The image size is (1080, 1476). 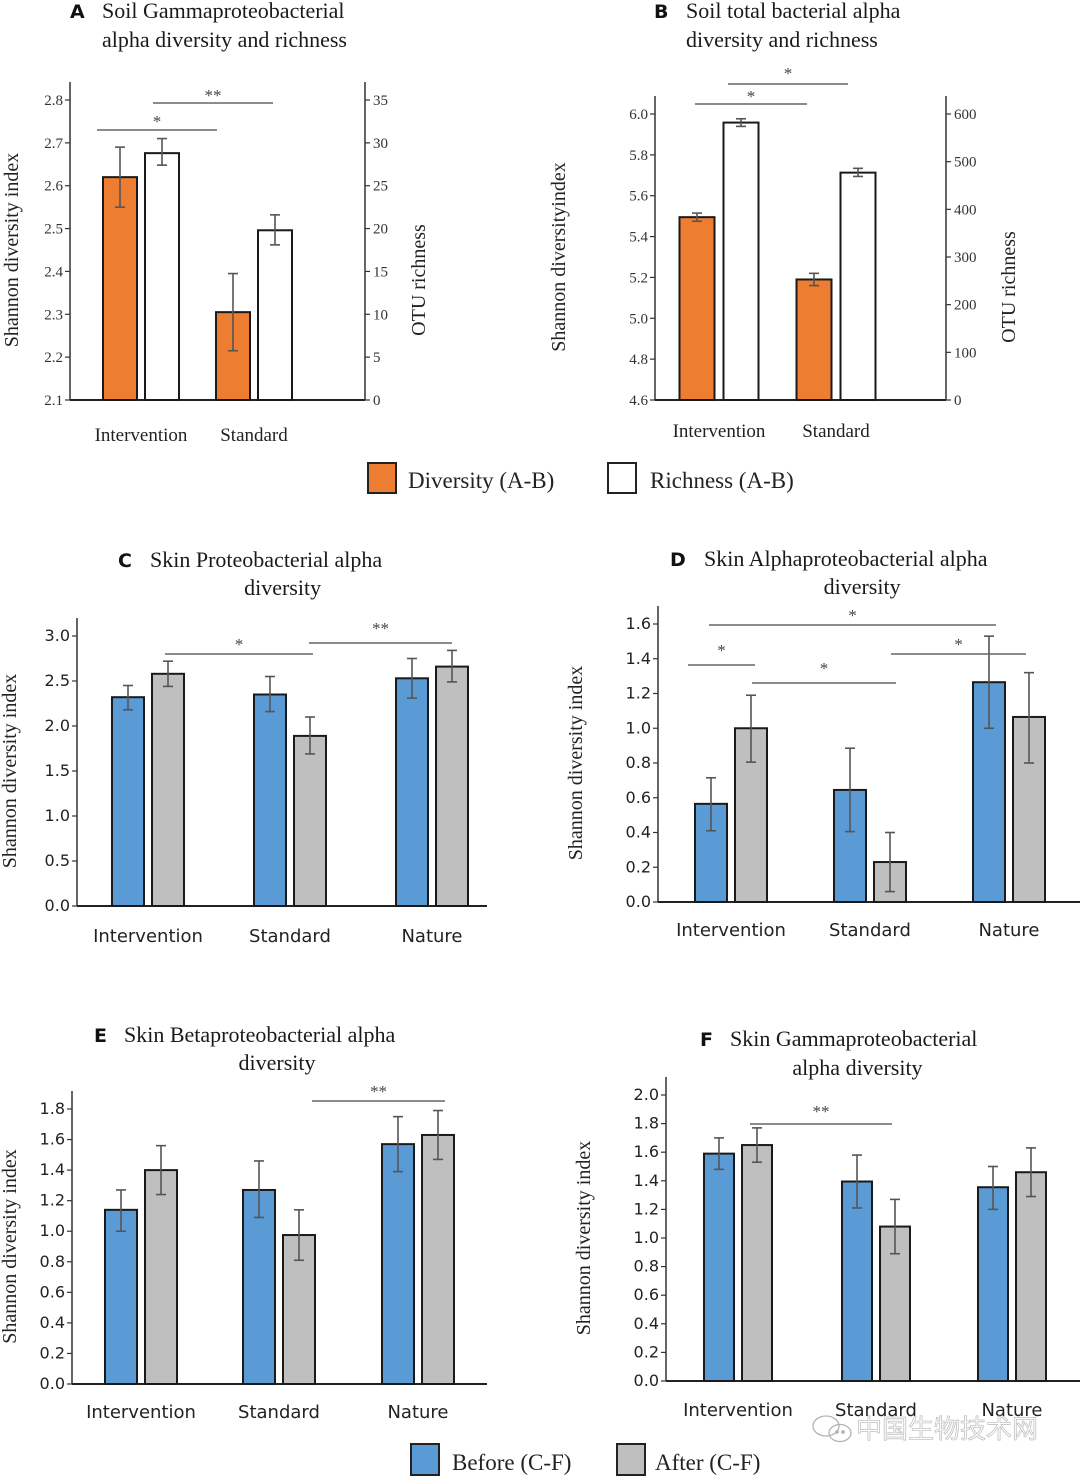 I want to click on legend-swatch-after, so click(x=631, y=1459).